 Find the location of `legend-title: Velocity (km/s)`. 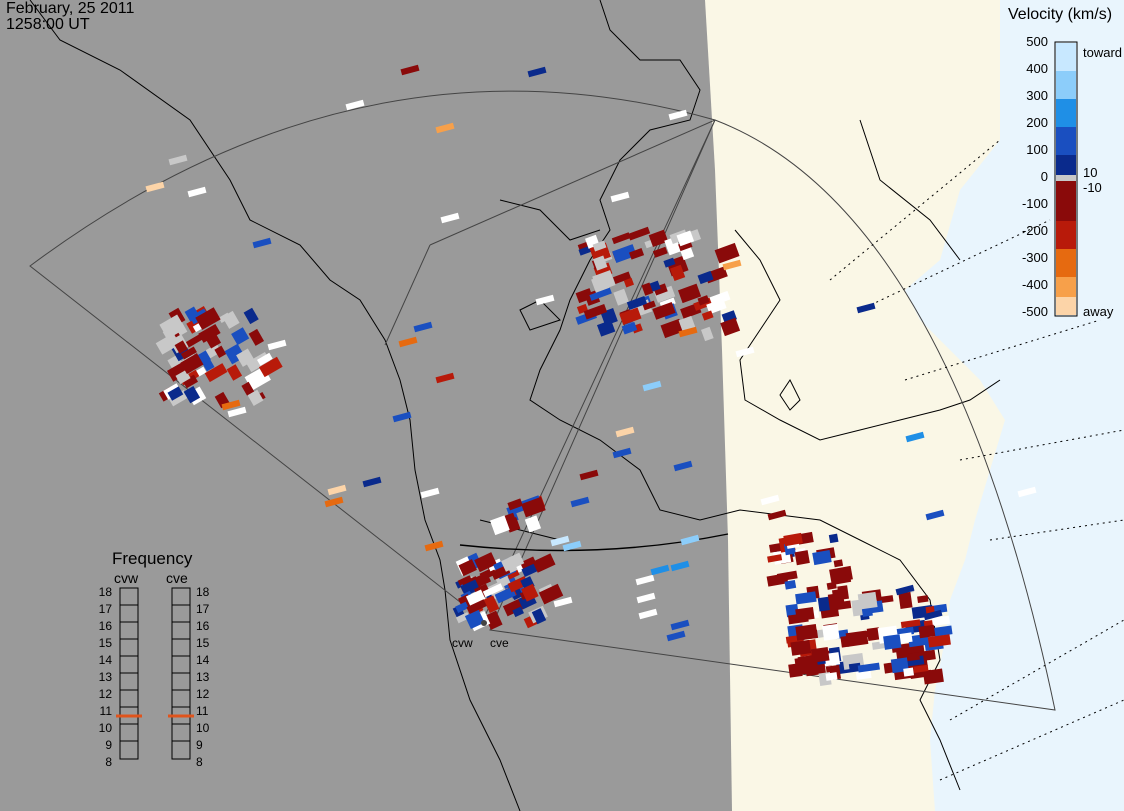

legend-title: Velocity (km/s) is located at coordinates (1060, 14).